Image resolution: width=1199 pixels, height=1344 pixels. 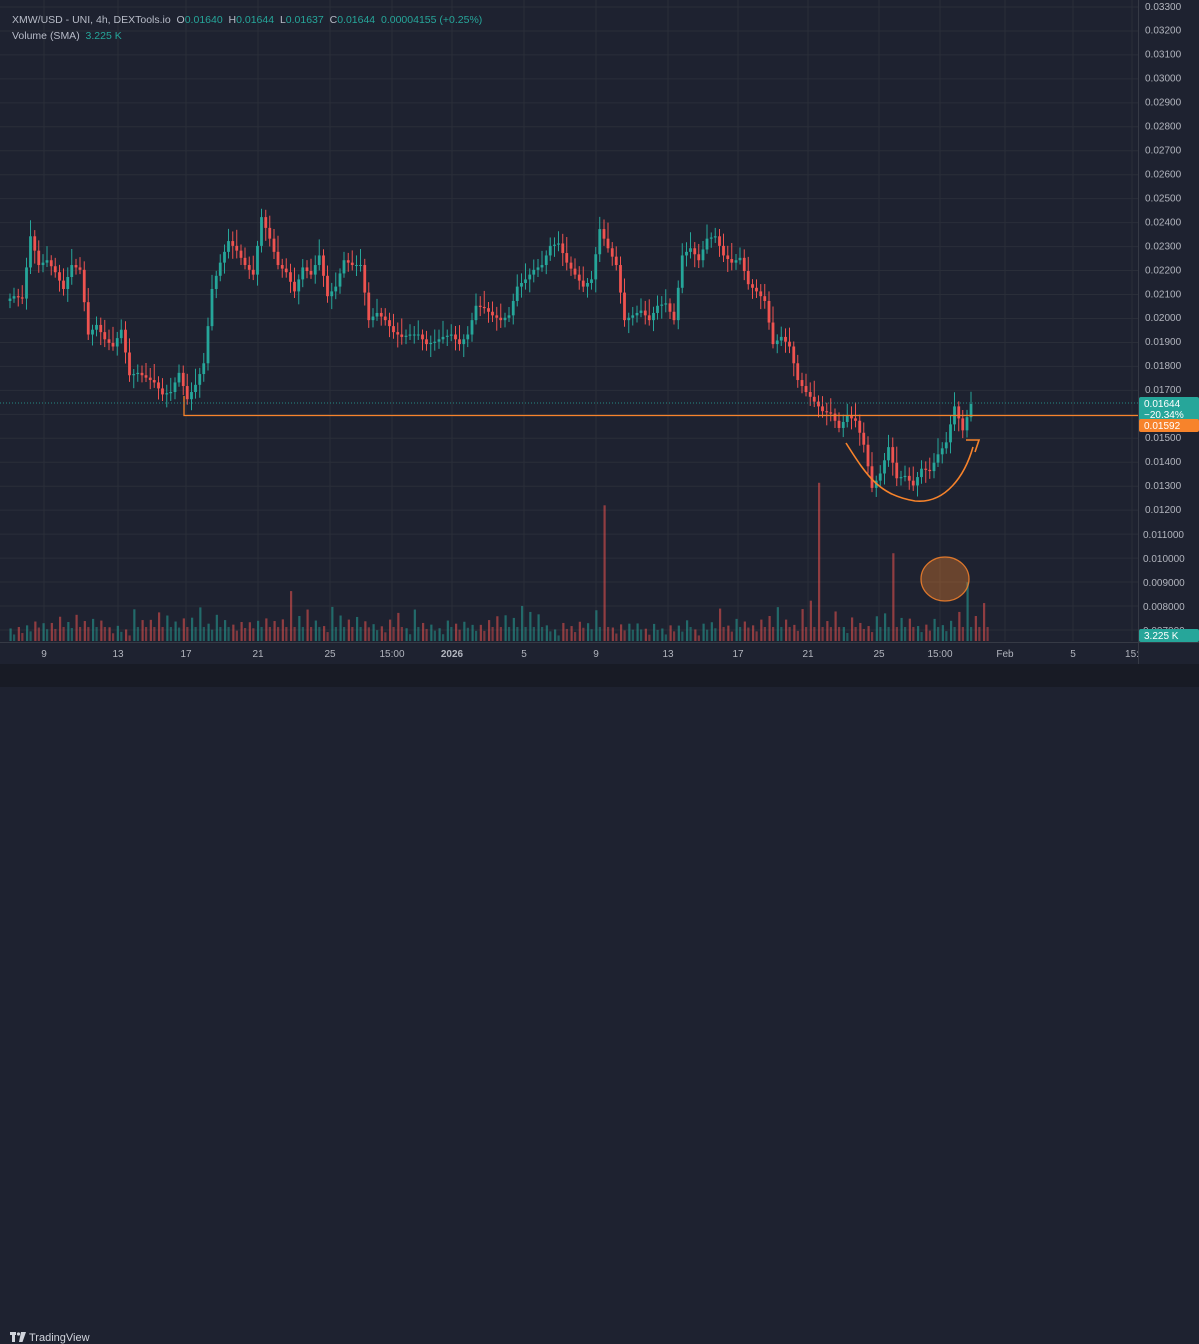 I want to click on tradingview-logo-icon, so click(x=18, y=1337).